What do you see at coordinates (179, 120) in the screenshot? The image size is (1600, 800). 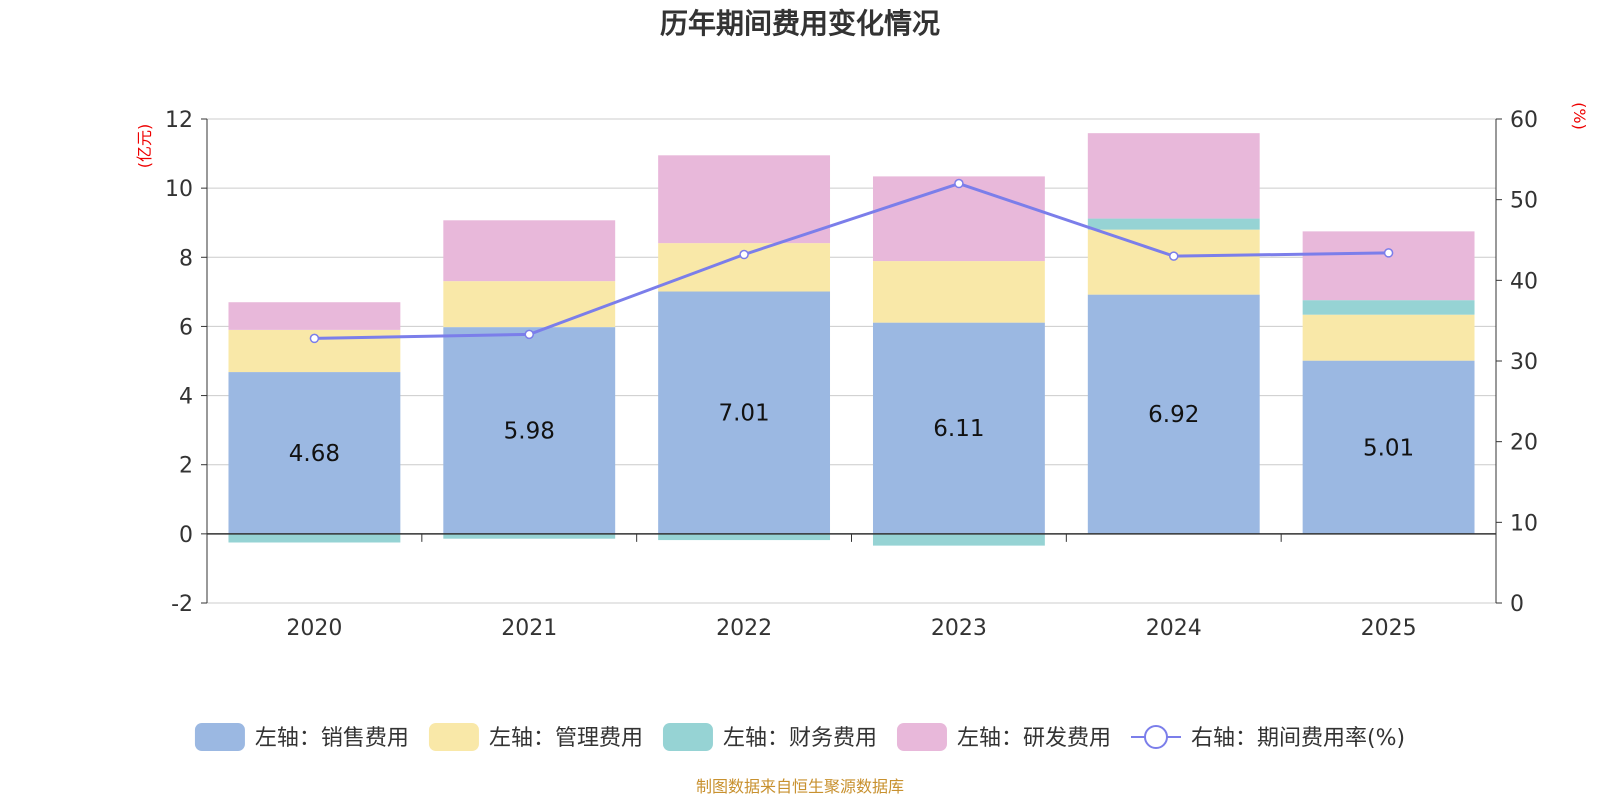 I see `left-tick-label: 12` at bounding box center [179, 120].